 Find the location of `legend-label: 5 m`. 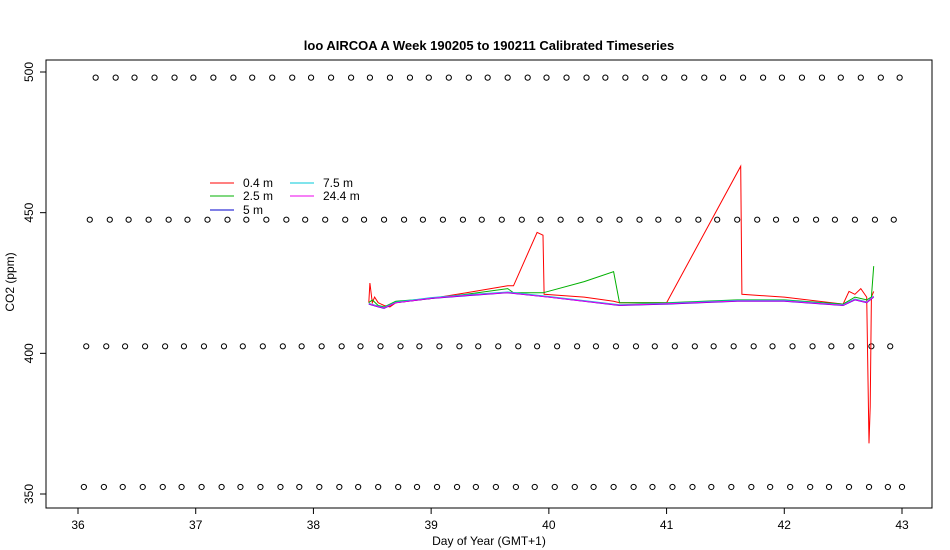

legend-label: 5 m is located at coordinates (253, 210).